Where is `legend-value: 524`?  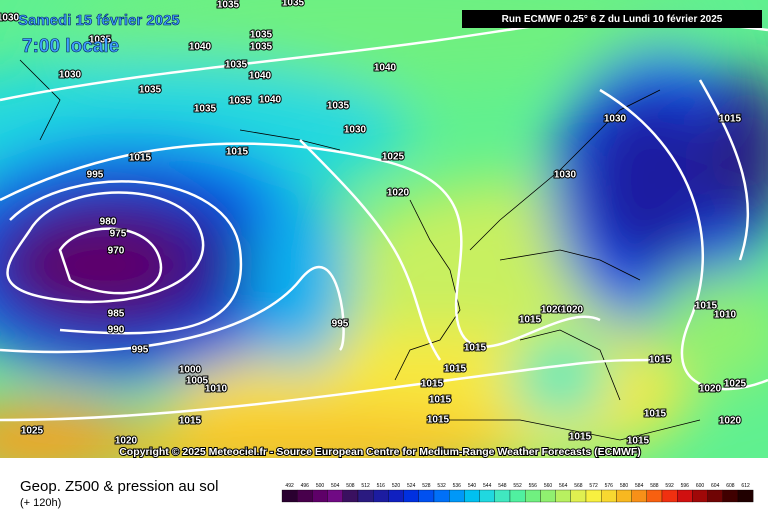 legend-value: 524 is located at coordinates (411, 486).